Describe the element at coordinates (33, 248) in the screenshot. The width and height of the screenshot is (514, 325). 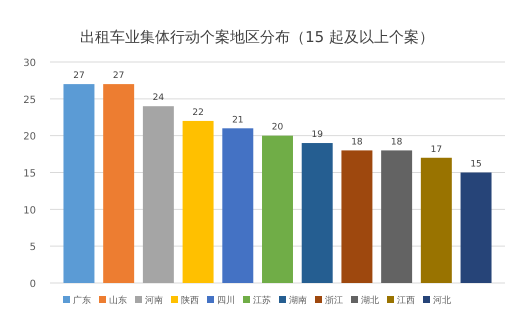
I see `y-tick-label: 5` at that location.